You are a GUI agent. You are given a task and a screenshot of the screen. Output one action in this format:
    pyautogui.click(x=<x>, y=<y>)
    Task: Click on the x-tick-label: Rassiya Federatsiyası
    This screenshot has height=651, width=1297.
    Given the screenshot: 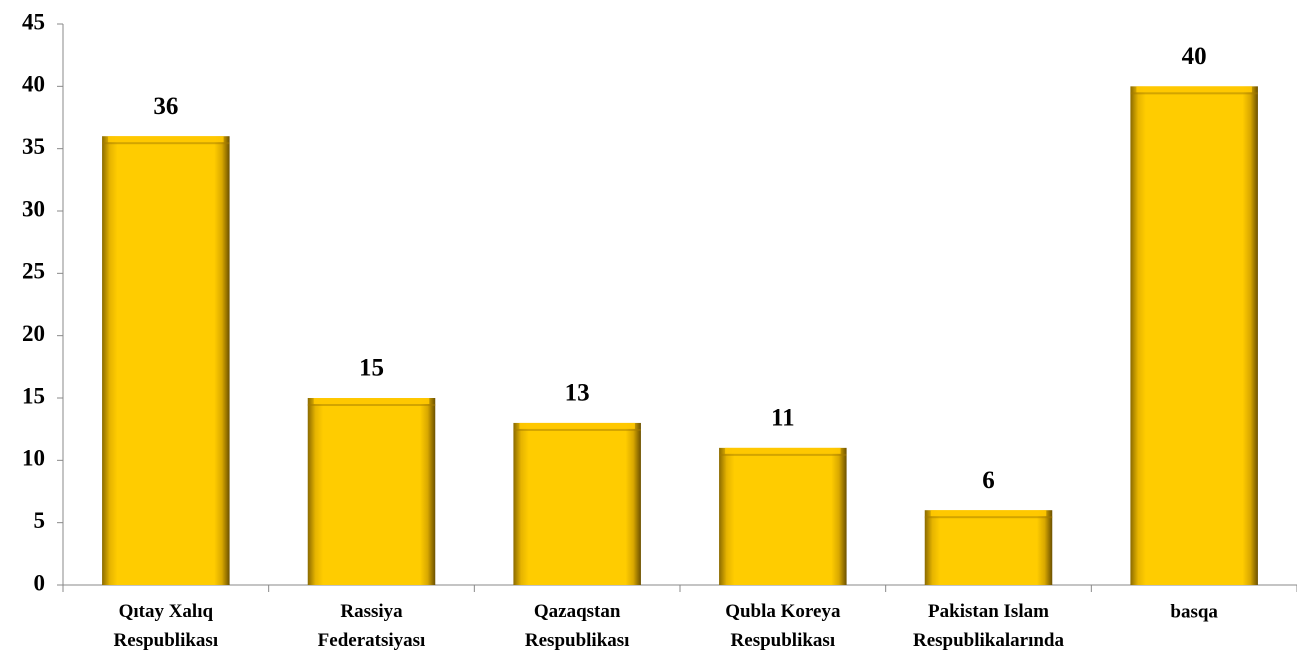 What is the action you would take?
    pyautogui.click(x=372, y=626)
    